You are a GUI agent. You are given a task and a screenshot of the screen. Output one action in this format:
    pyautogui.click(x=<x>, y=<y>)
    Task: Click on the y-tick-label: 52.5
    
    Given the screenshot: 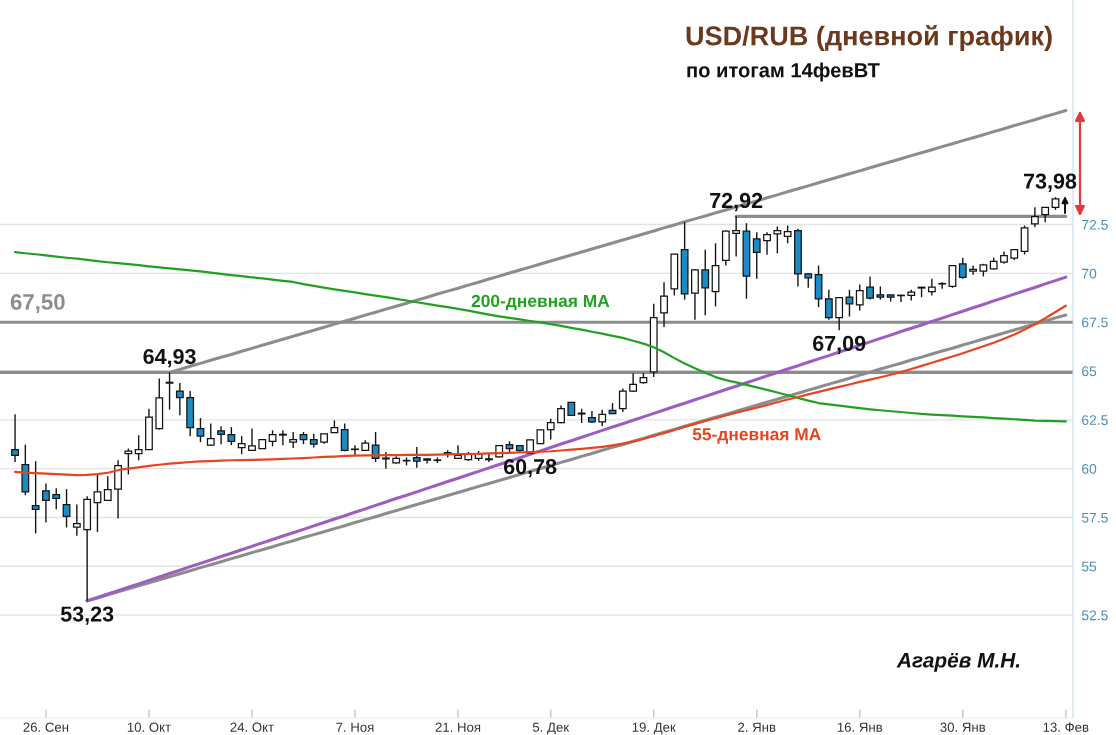 What is the action you would take?
    pyautogui.click(x=1094, y=615)
    